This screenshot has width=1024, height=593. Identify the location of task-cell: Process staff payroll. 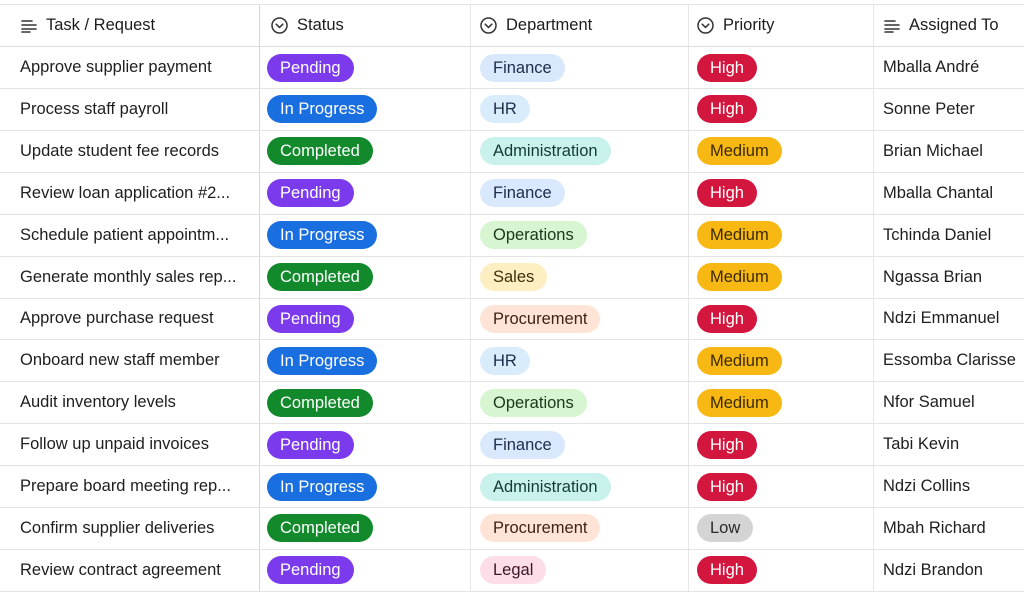
(130, 109).